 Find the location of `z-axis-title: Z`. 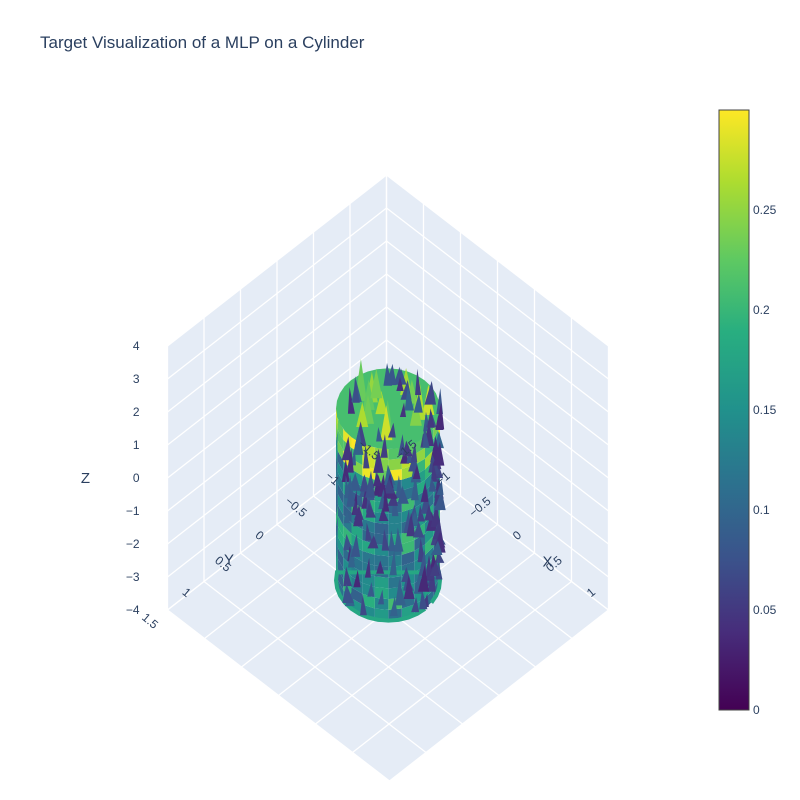

z-axis-title: Z is located at coordinates (85, 478).